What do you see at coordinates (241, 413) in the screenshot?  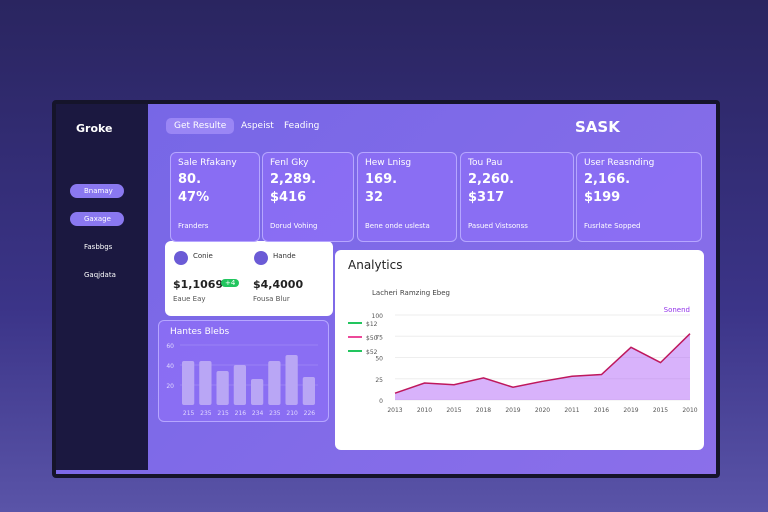 I see `x-tick-label: 216` at bounding box center [241, 413].